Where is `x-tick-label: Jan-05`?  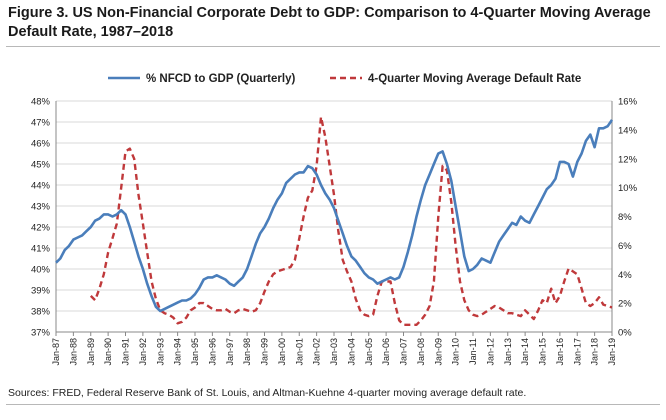
x-tick-label: Jan-05 is located at coordinates (369, 352).